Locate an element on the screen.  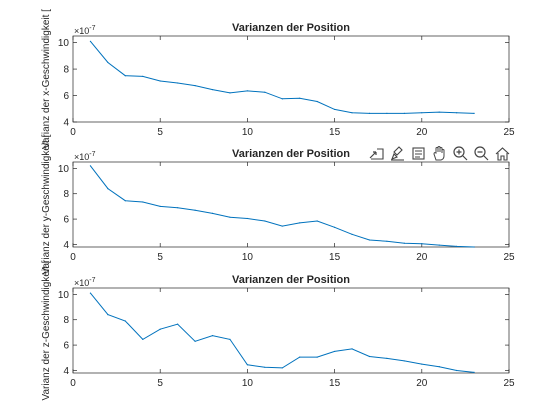
home-icon is located at coordinates (502, 154).